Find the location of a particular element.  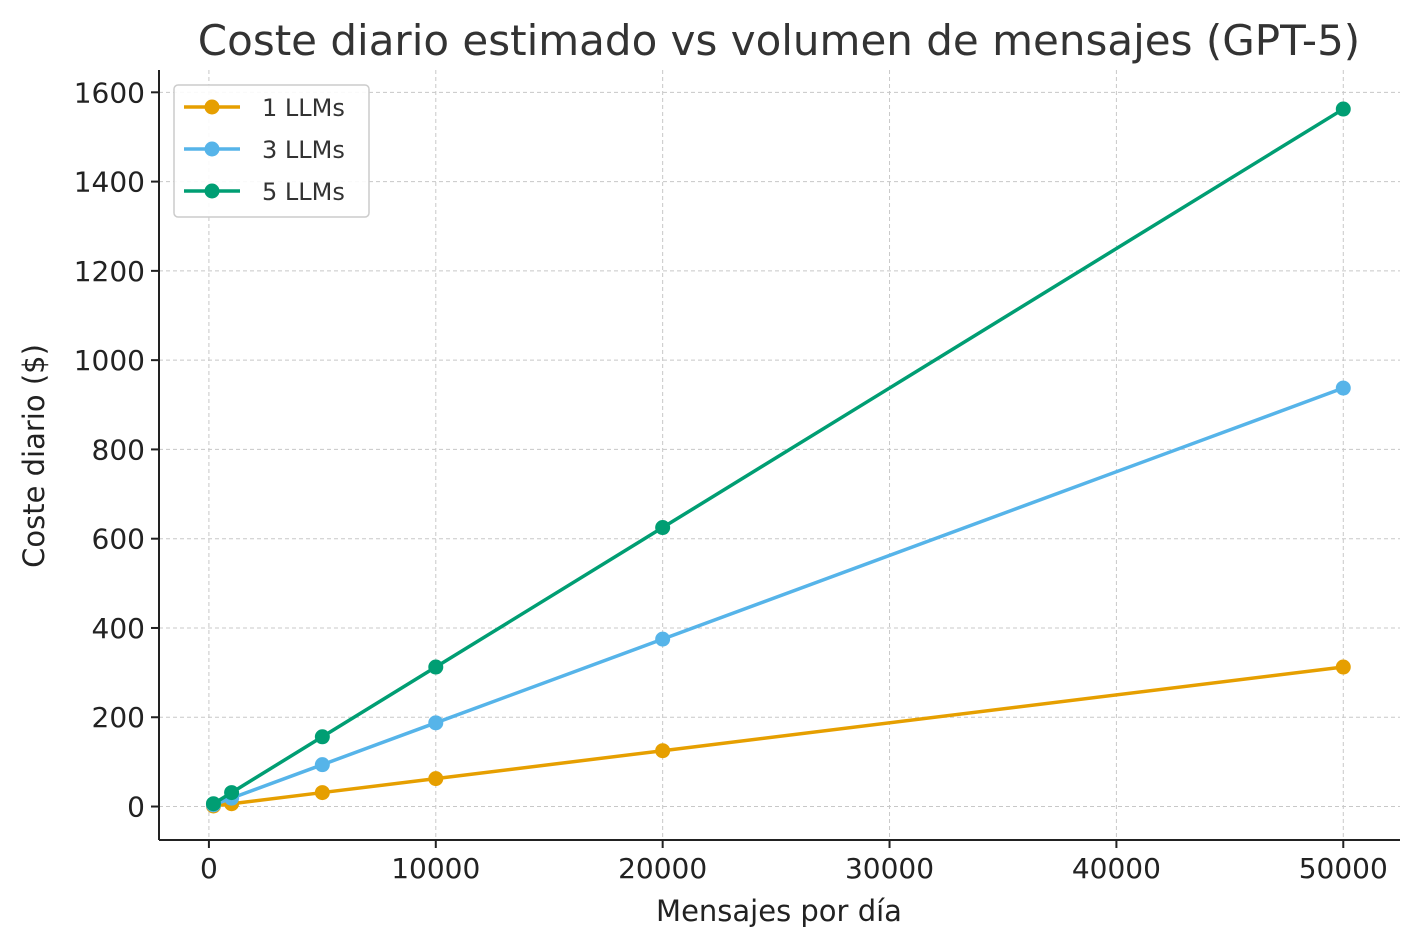

legend-frame is located at coordinates (271, 151).